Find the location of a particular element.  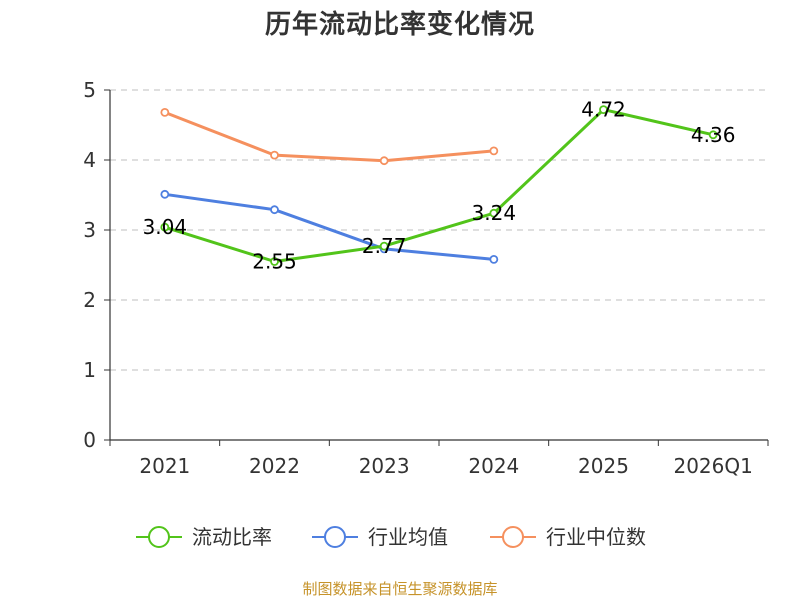

x-tick-label: 2021 is located at coordinates (164, 466).